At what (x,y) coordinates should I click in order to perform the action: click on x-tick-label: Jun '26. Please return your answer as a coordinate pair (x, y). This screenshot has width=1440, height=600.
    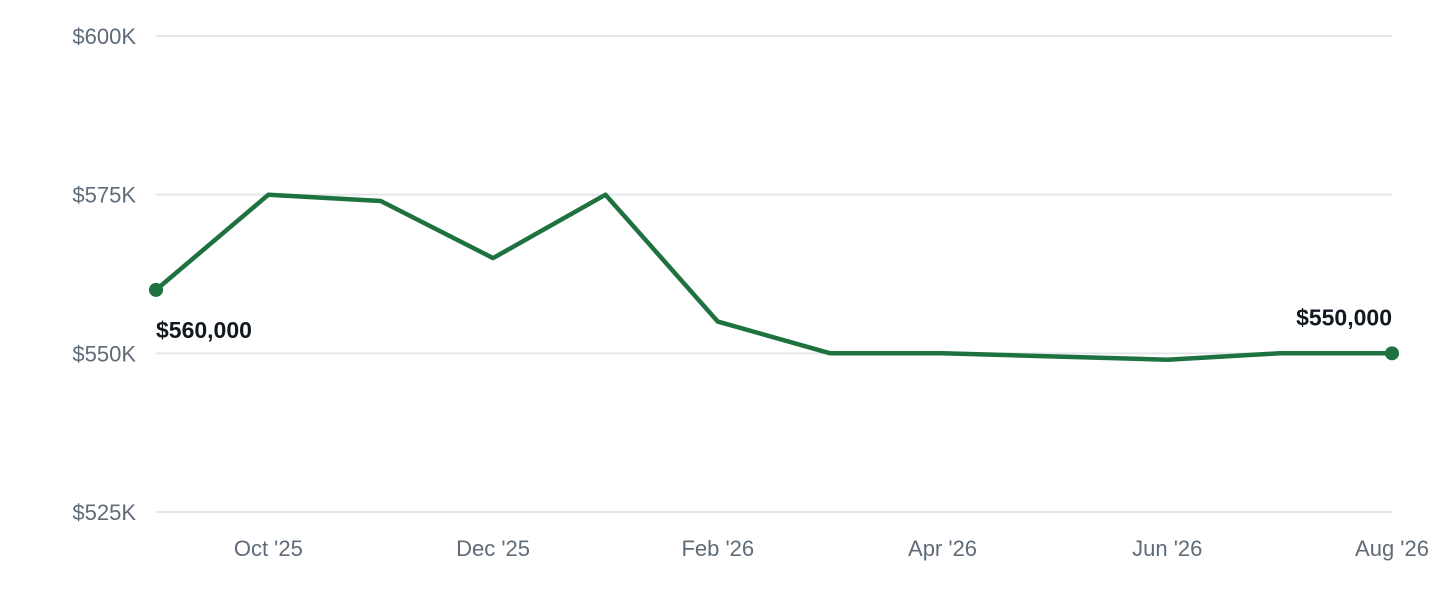
    Looking at the image, I should click on (1167, 548).